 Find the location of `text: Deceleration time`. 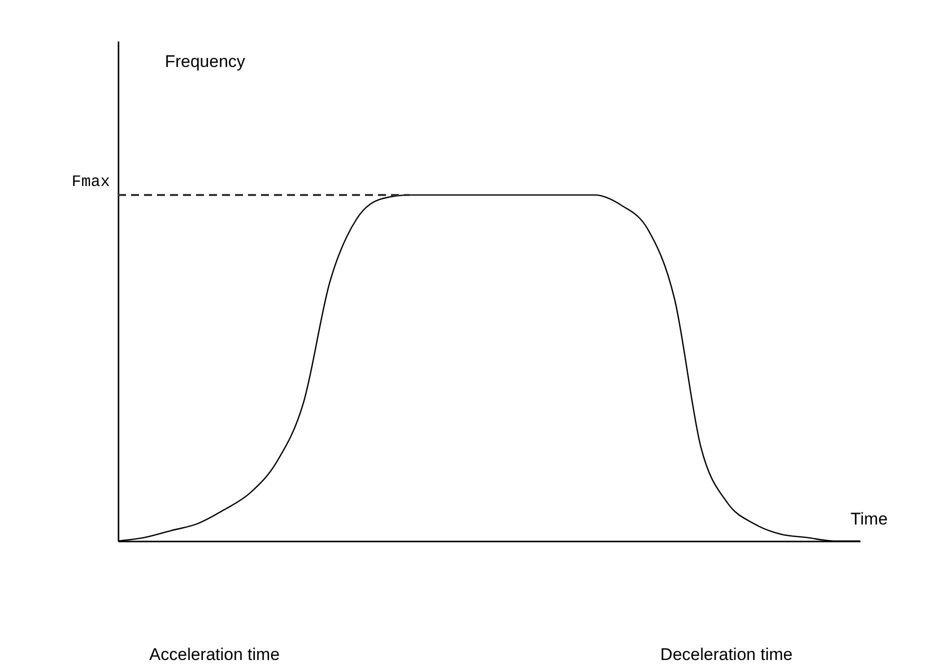

text: Deceleration time is located at coordinates (726, 654).